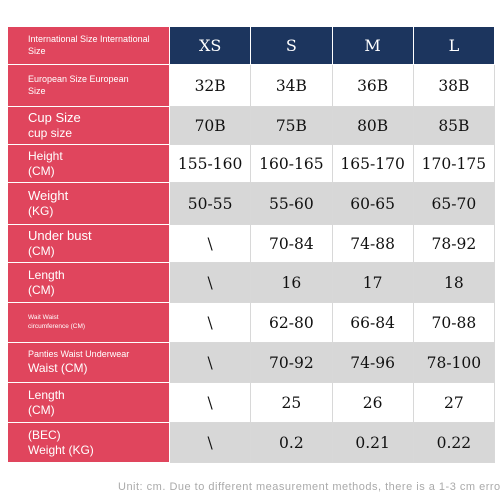  Describe the element at coordinates (454, 125) in the screenshot. I see `value-cell: 85B` at that location.